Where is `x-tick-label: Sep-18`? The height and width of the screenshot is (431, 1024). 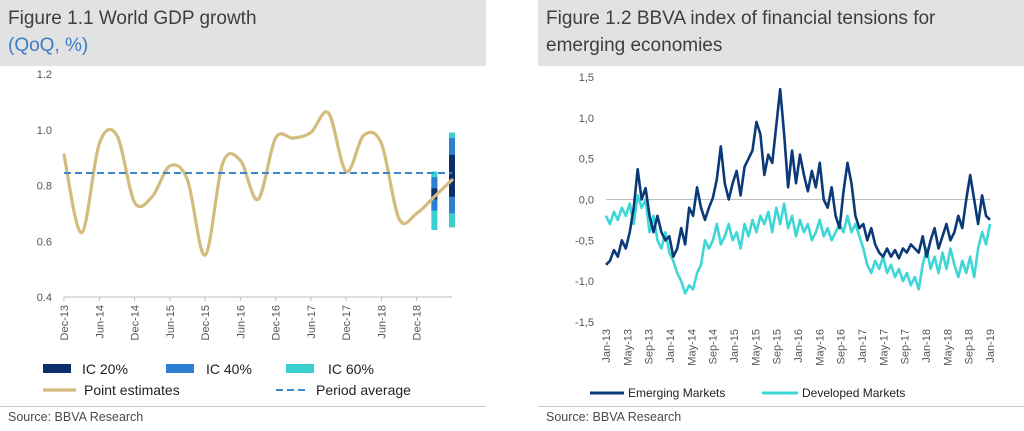 x-tick-label: Sep-18 is located at coordinates (970, 346).